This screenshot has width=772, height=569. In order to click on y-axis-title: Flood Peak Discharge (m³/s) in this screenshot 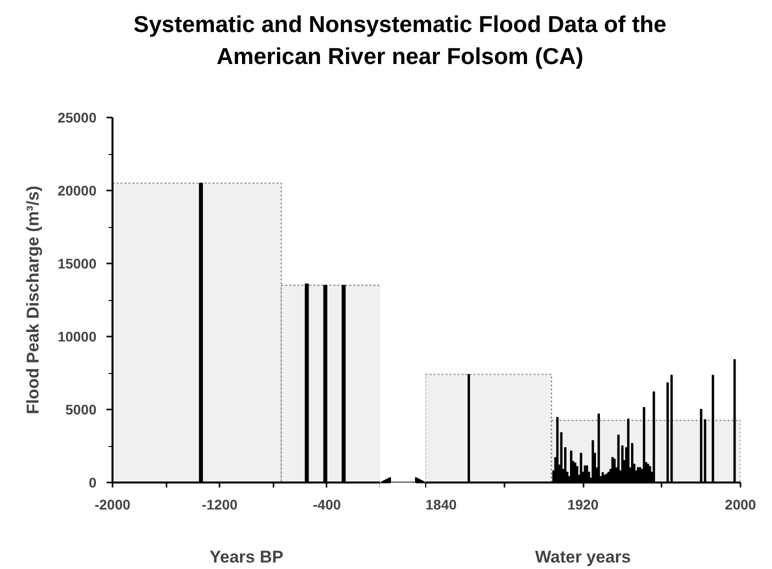, I will do `click(33, 300)`.